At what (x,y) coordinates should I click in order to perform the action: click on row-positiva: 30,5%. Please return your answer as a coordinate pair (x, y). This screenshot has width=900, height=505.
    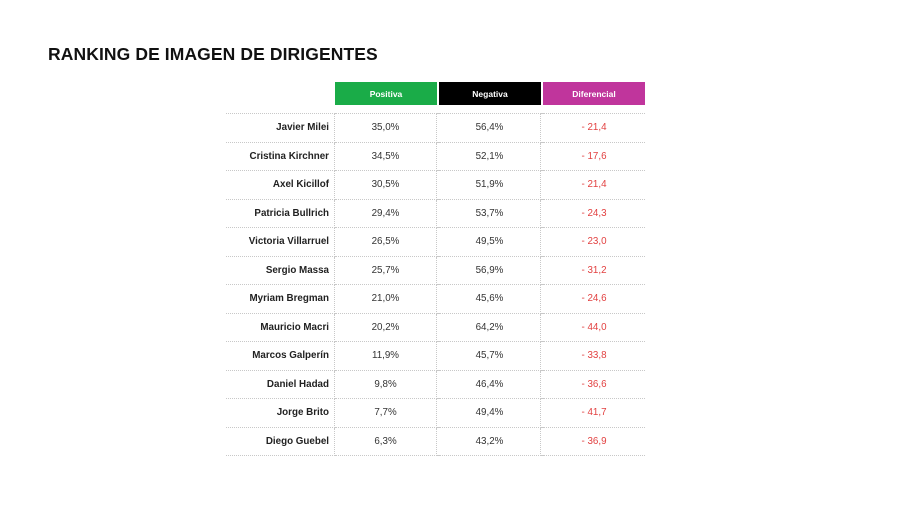
    Looking at the image, I should click on (386, 185).